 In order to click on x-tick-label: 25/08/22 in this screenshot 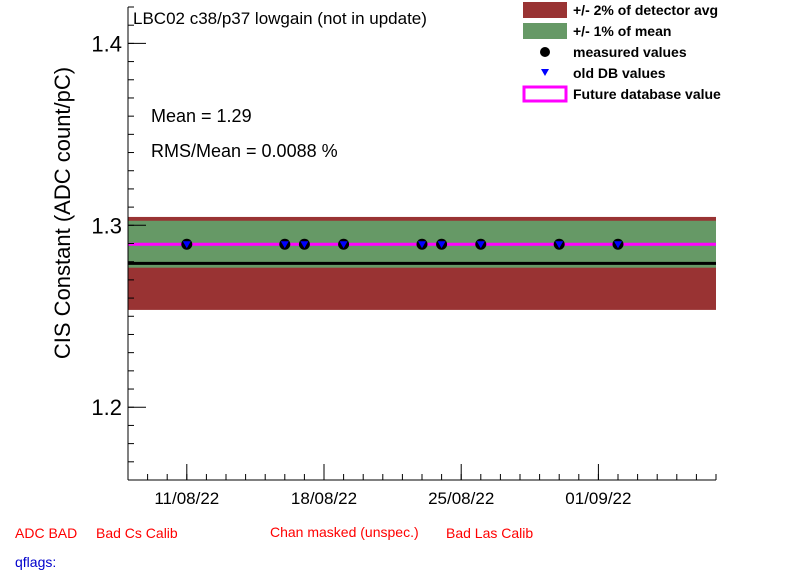, I will do `click(461, 498)`.